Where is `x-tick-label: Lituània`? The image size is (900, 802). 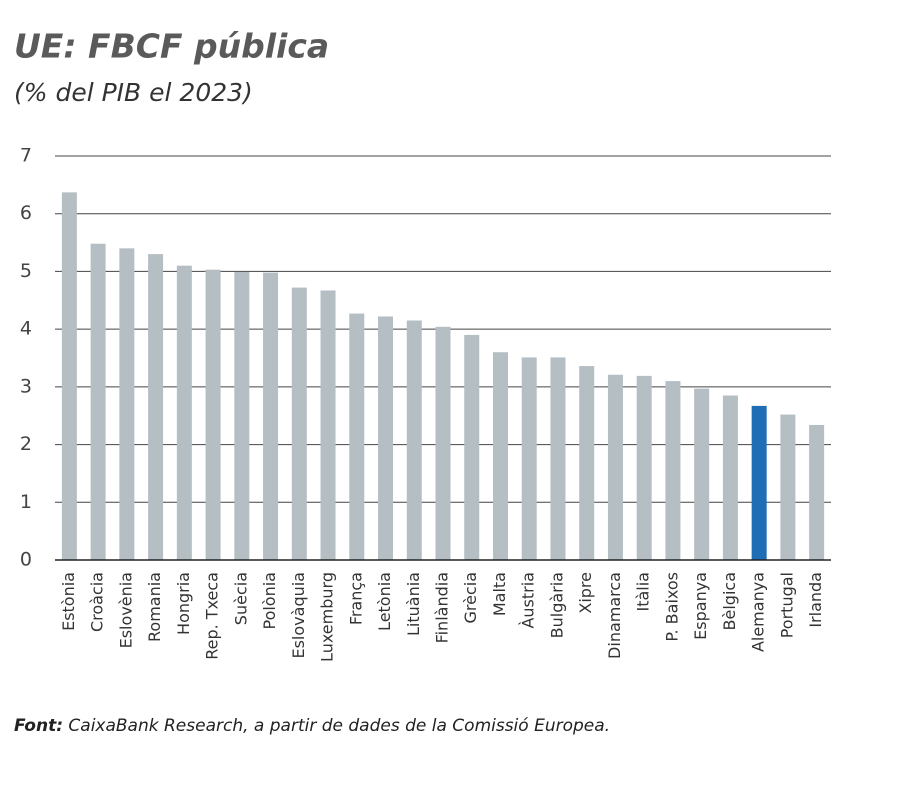
x-tick-label: Lituània is located at coordinates (413, 604).